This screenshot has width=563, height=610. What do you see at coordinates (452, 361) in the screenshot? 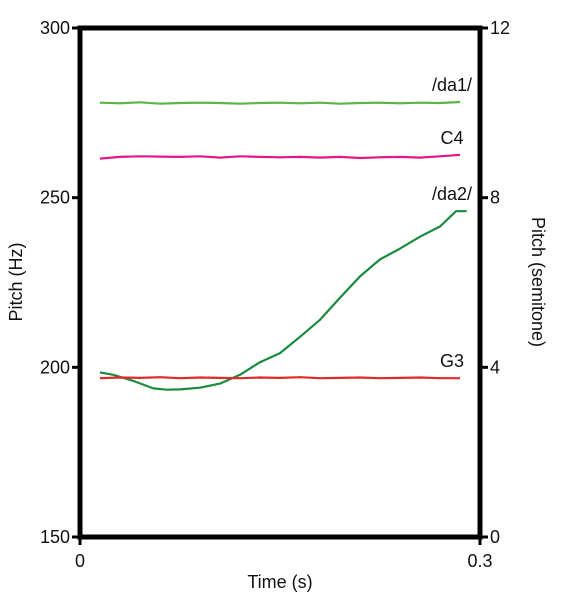
I see `series-label-3: G3` at bounding box center [452, 361].